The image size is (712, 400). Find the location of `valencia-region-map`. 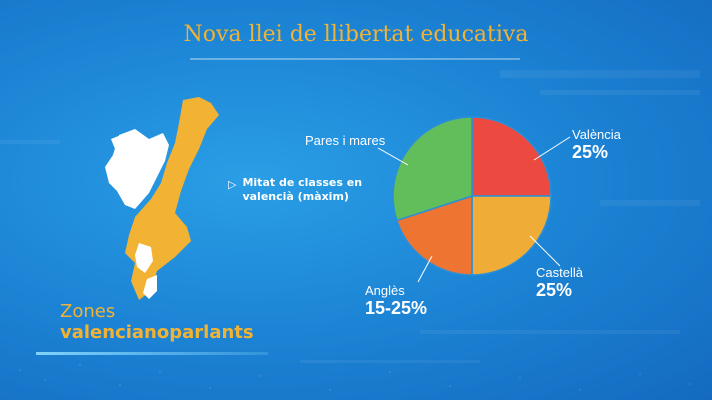

valencia-region-map is located at coordinates (162, 198).